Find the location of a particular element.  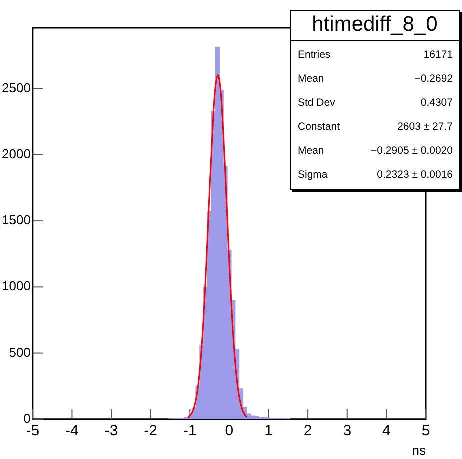

annotation: −0.2905 ± 0.0020 is located at coordinates (411, 151).